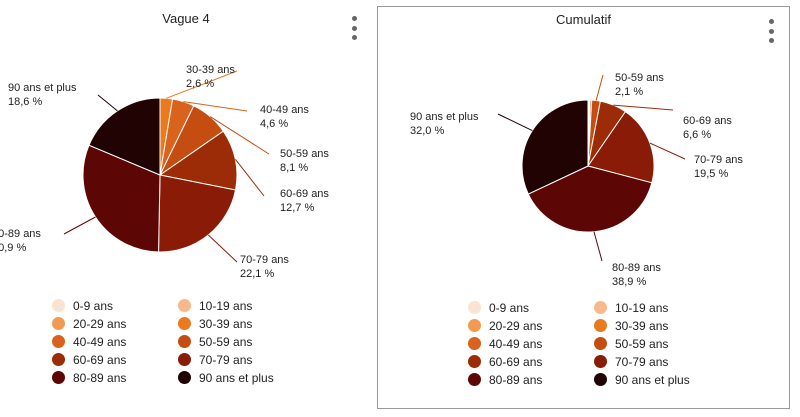  What do you see at coordinates (198, 160) in the screenshot?
I see `pie-slice-60-69-ans` at bounding box center [198, 160].